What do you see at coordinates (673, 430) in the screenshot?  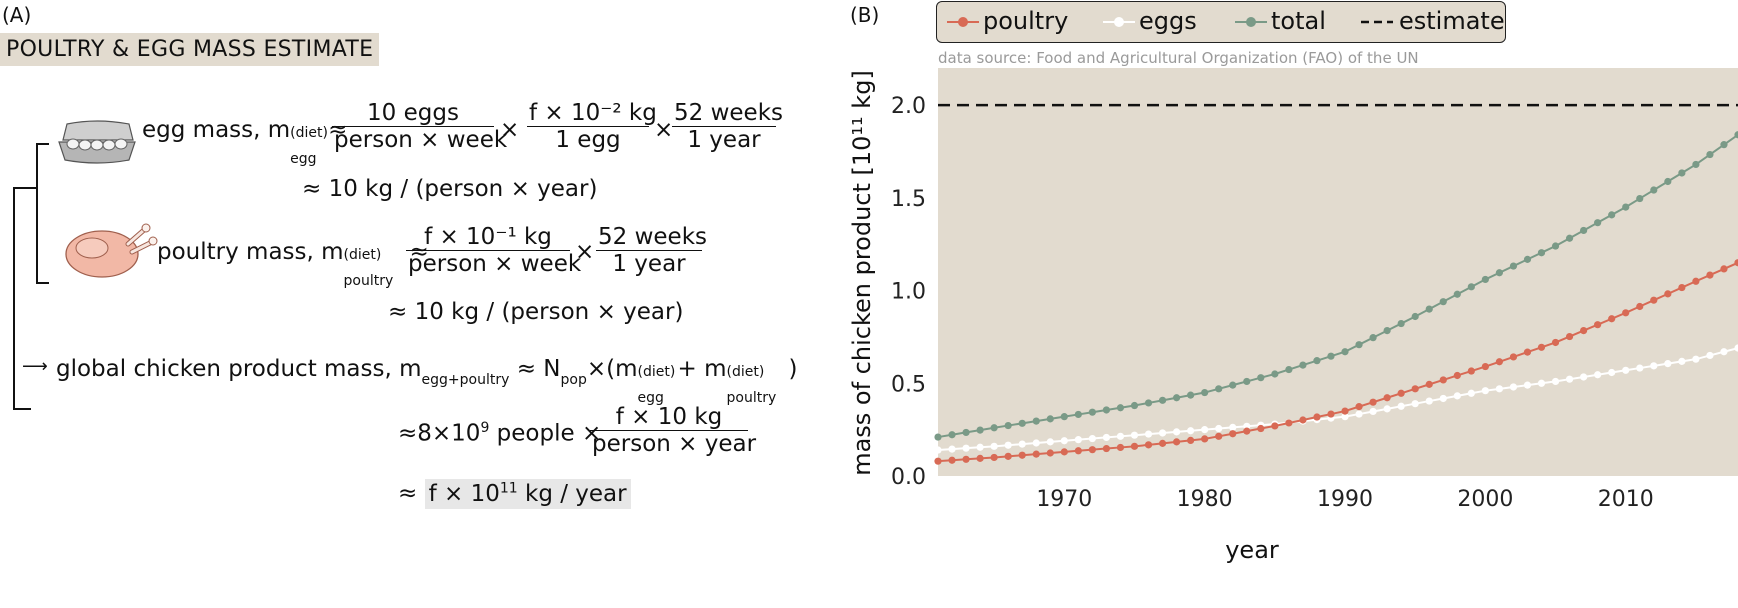 I see `global-frac-kg-per-person-year: f × 10 kg person × year` at bounding box center [673, 430].